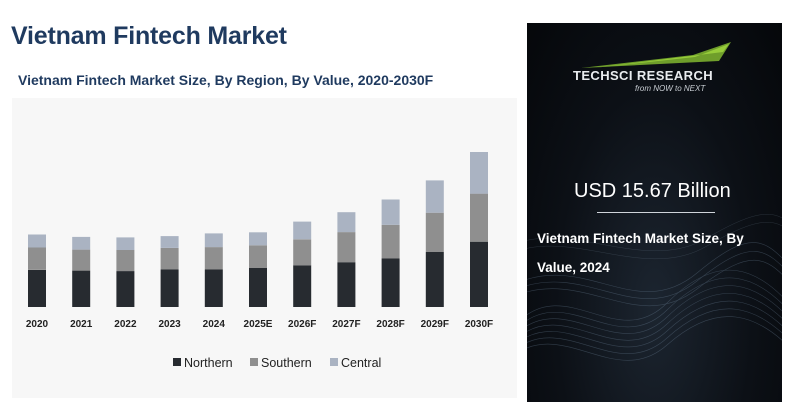 The height and width of the screenshot is (419, 796). What do you see at coordinates (125, 289) in the screenshot?
I see `bar-northern-2022` at bounding box center [125, 289].